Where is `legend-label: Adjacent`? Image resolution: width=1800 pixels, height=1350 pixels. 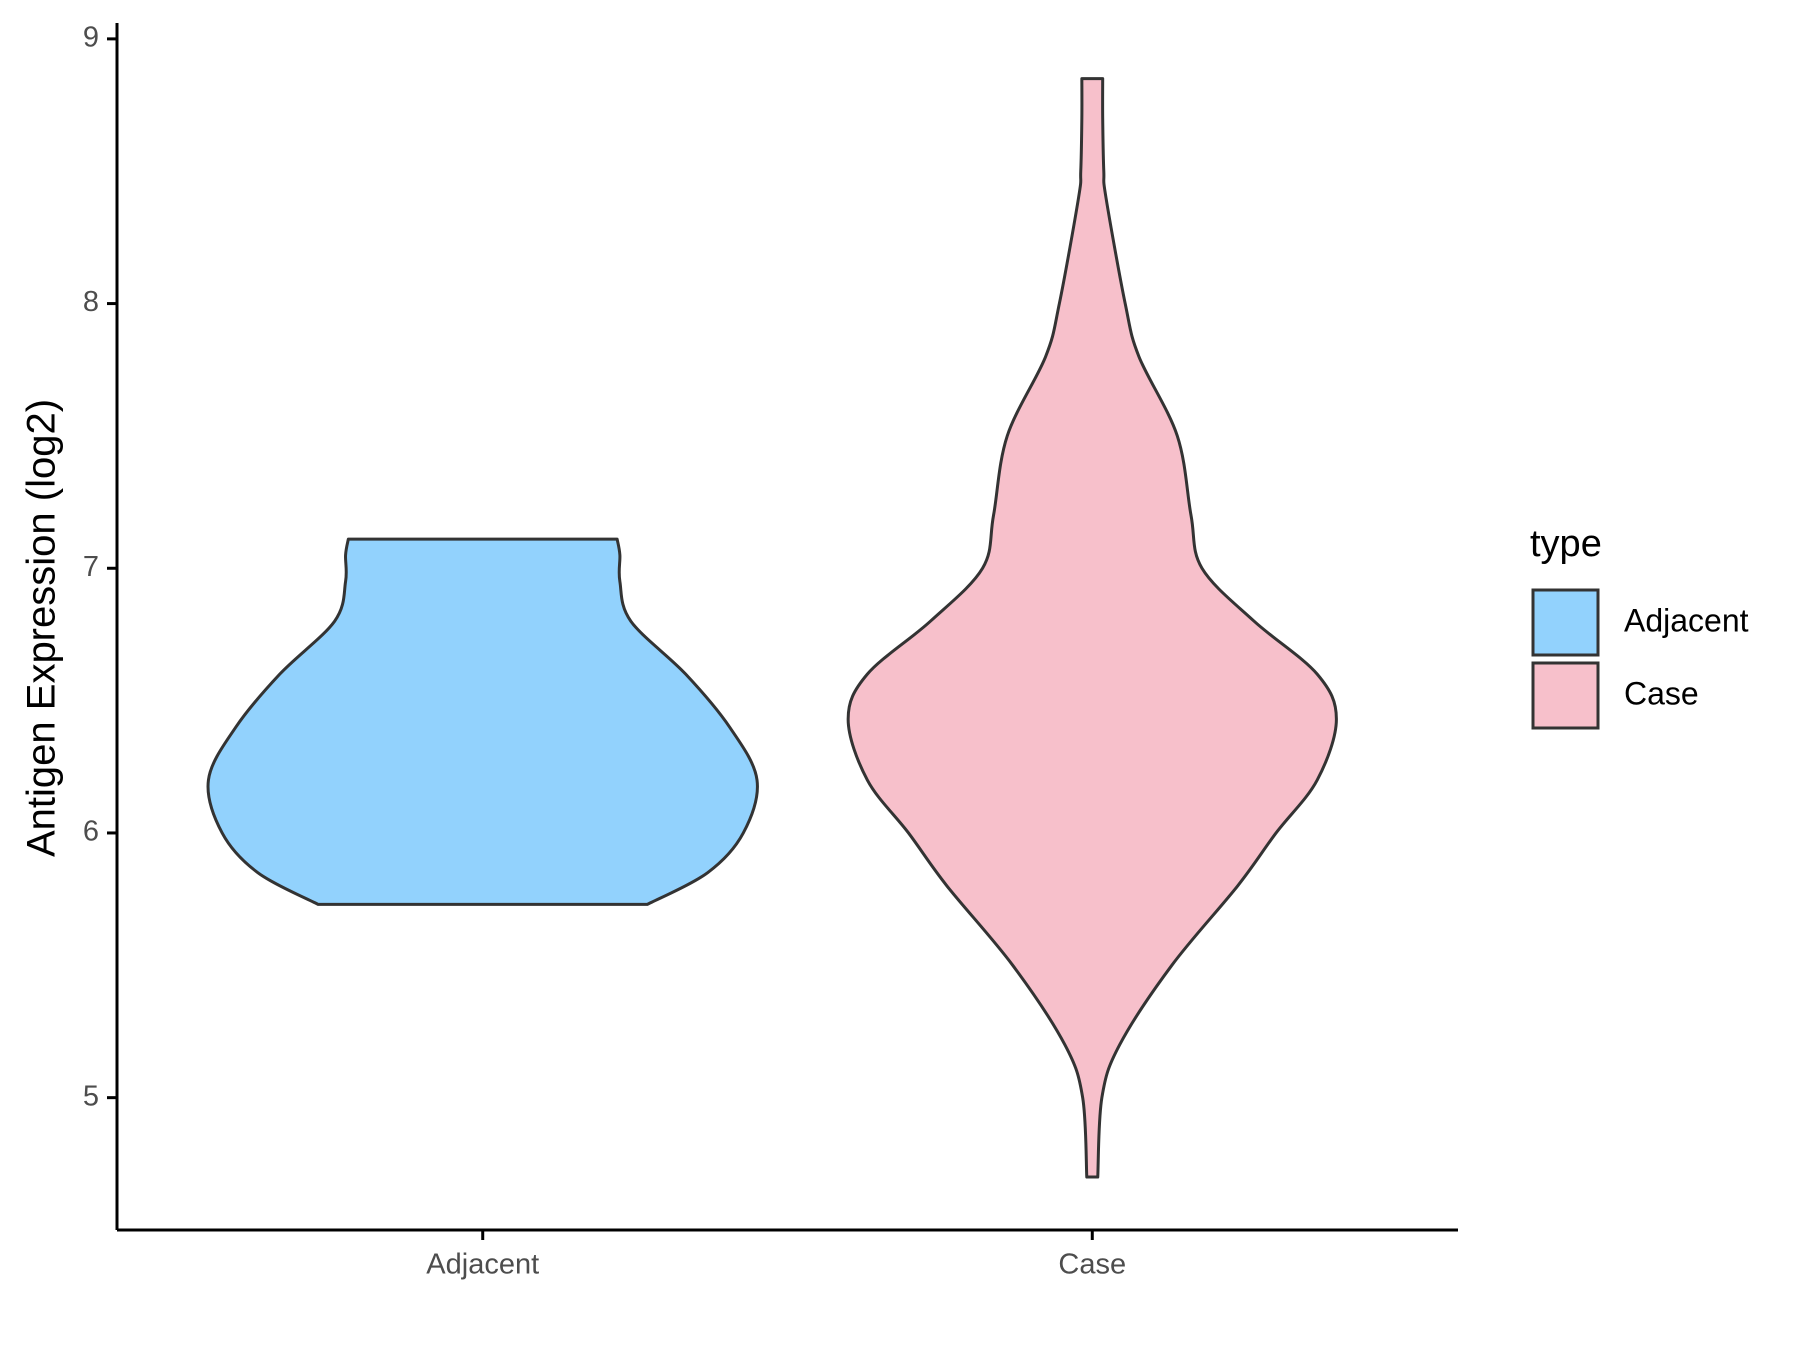 legend-label: Adjacent is located at coordinates (1686, 620).